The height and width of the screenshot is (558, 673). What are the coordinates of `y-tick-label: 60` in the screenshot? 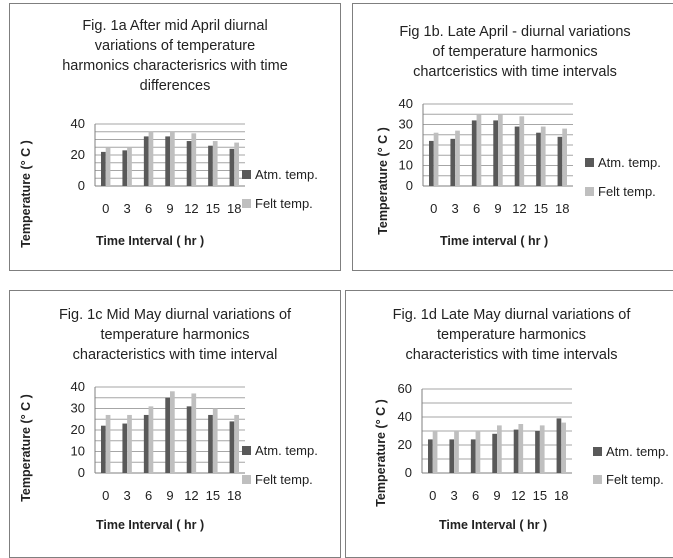 It's located at (405, 388).